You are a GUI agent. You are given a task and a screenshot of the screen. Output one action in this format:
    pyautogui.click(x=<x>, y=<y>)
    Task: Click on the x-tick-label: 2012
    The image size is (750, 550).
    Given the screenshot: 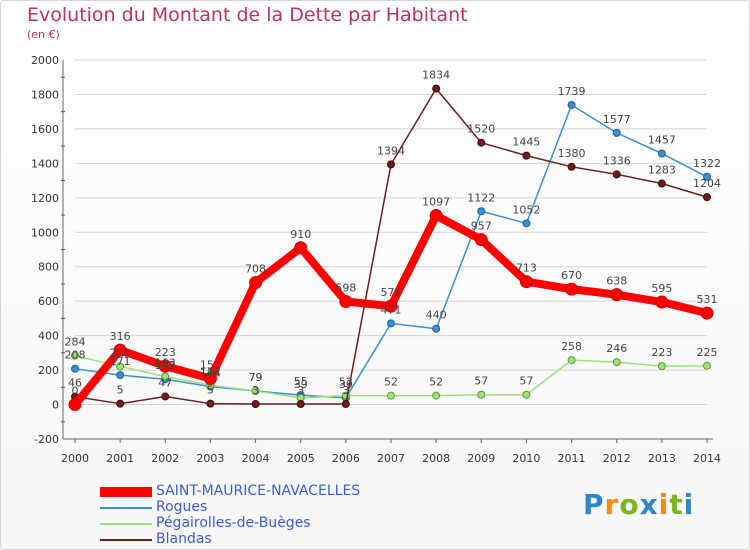 What is the action you would take?
    pyautogui.click(x=617, y=458)
    